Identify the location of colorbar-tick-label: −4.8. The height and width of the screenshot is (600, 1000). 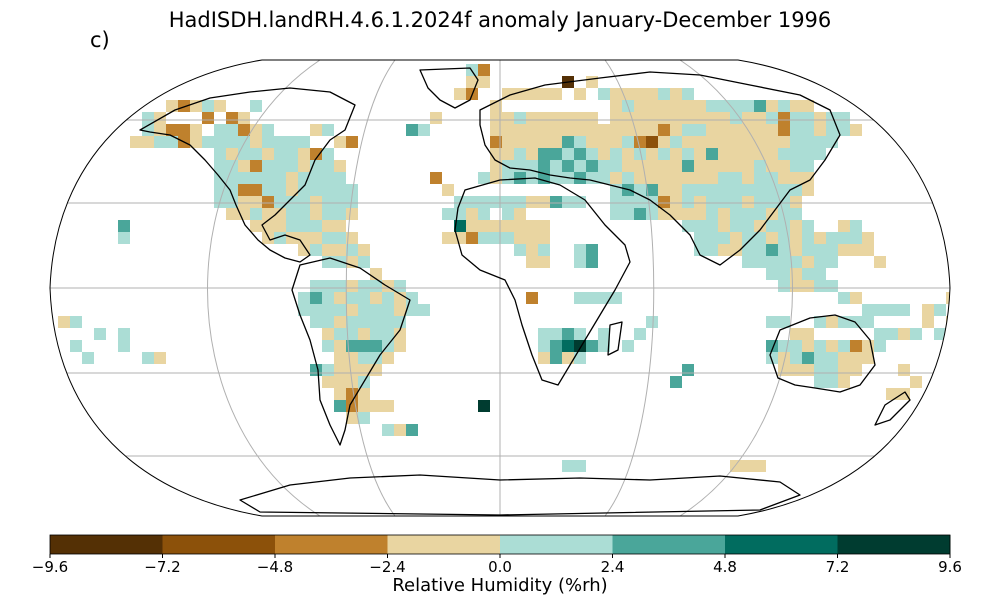
(275, 567).